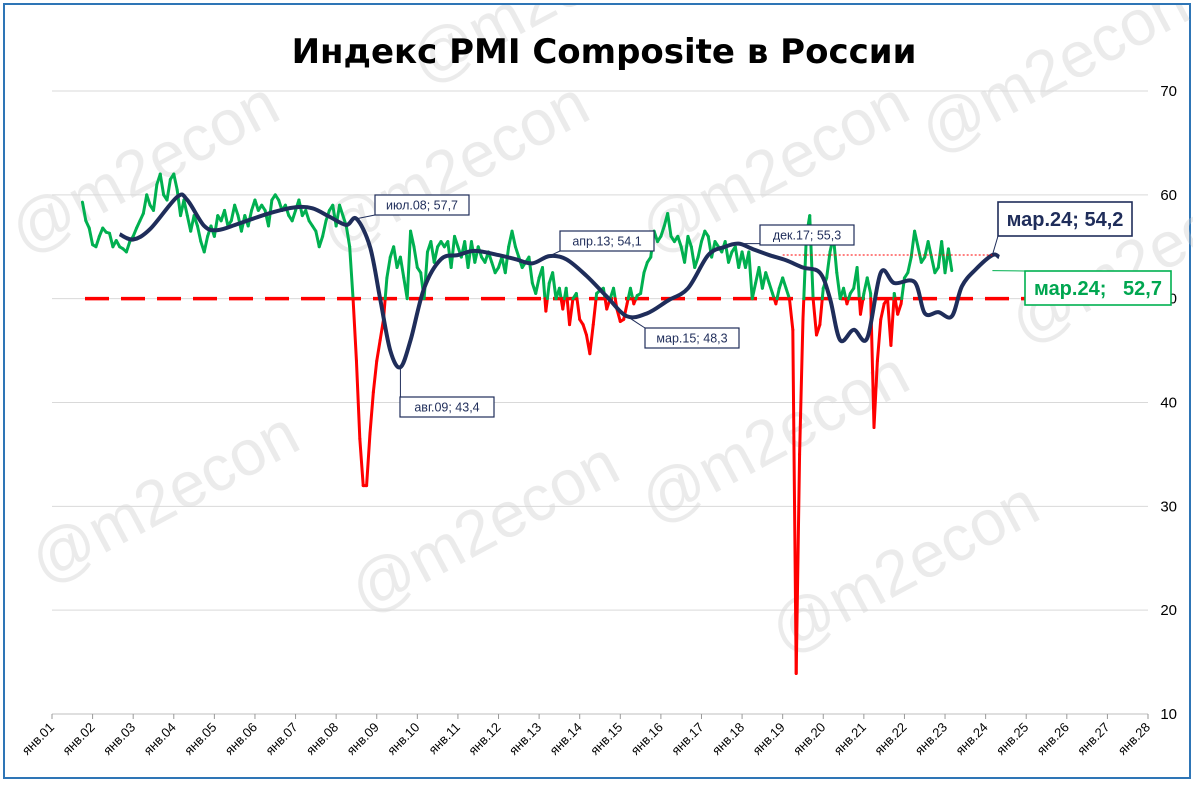 This screenshot has height=785, width=1200. Describe the element at coordinates (363, 739) in the screenshot. I see `x-tick-label: янв.09` at that location.